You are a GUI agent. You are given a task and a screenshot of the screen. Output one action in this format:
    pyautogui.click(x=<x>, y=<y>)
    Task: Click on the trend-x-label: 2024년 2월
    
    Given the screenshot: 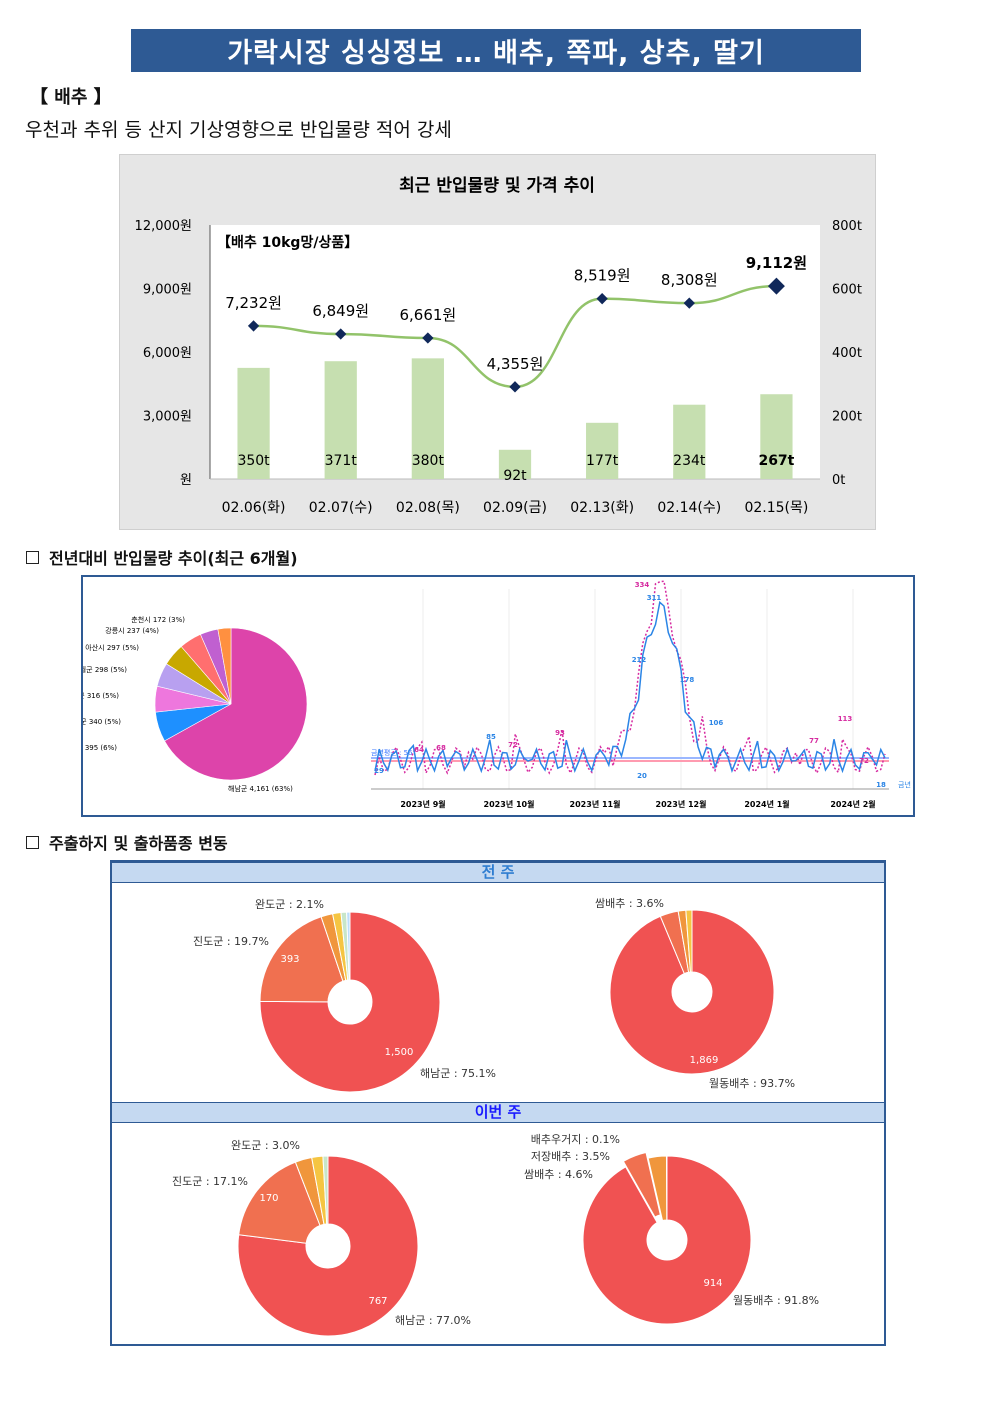 What is the action you would take?
    pyautogui.click(x=852, y=804)
    